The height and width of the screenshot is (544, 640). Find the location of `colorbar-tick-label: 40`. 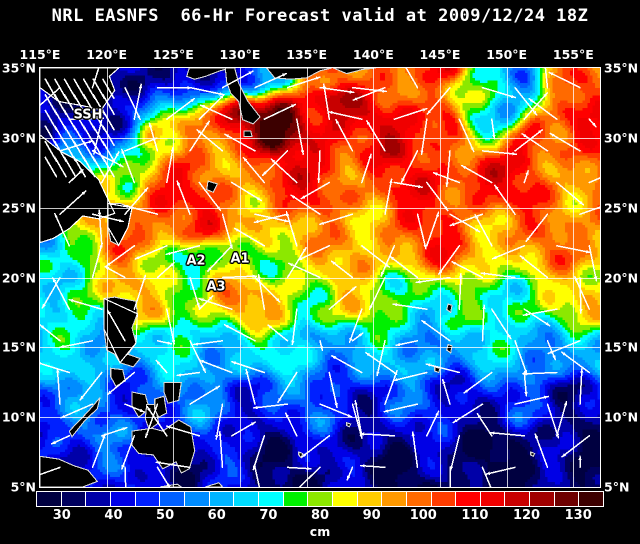

colorbar-tick-label: 40 is located at coordinates (113, 515).